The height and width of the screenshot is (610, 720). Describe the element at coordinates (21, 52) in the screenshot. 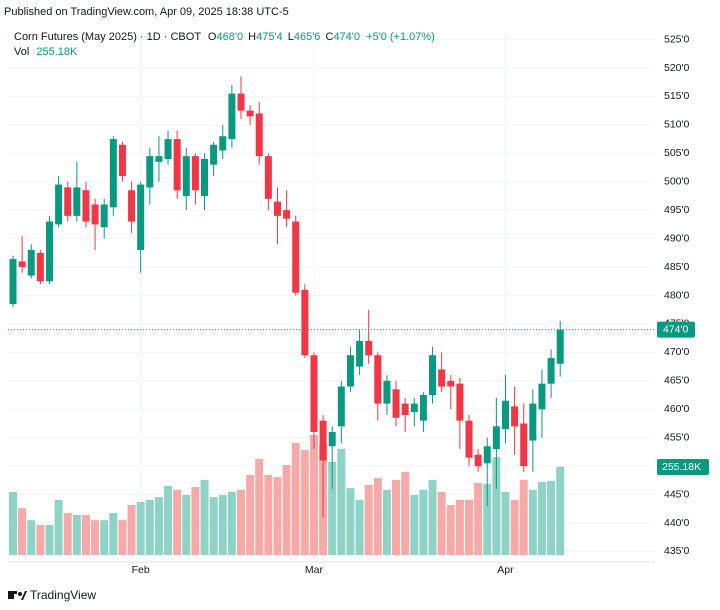

I see `volume-name: Vol` at that location.